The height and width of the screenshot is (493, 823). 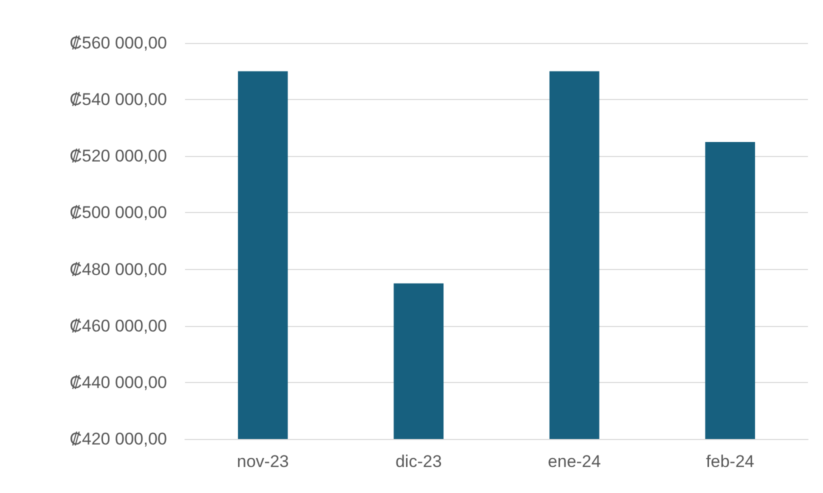 I want to click on y-tick-label: ₡460 000,00, so click(x=118, y=326).